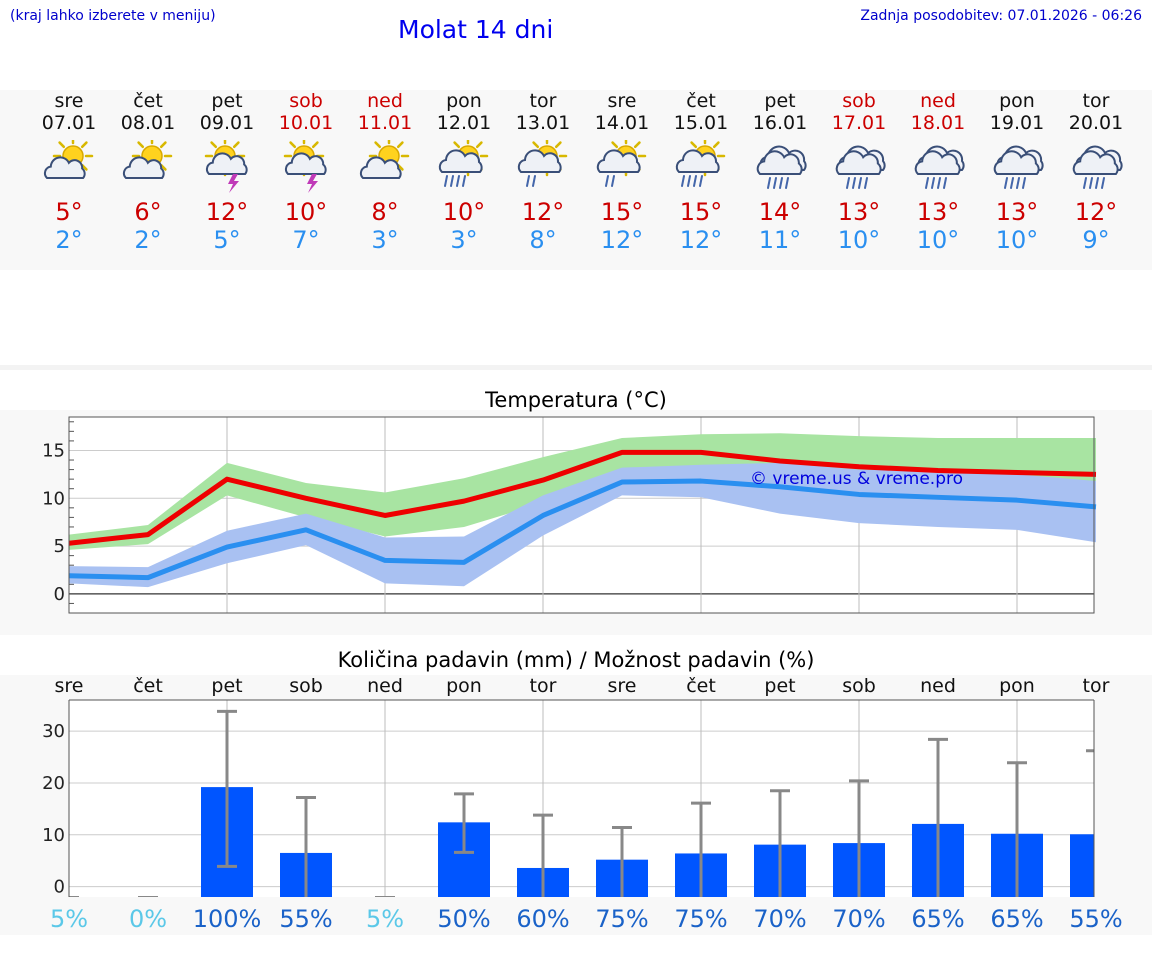 The height and width of the screenshot is (975, 1152). What do you see at coordinates (69, 123) in the screenshot?
I see `day-date: 07.01` at bounding box center [69, 123].